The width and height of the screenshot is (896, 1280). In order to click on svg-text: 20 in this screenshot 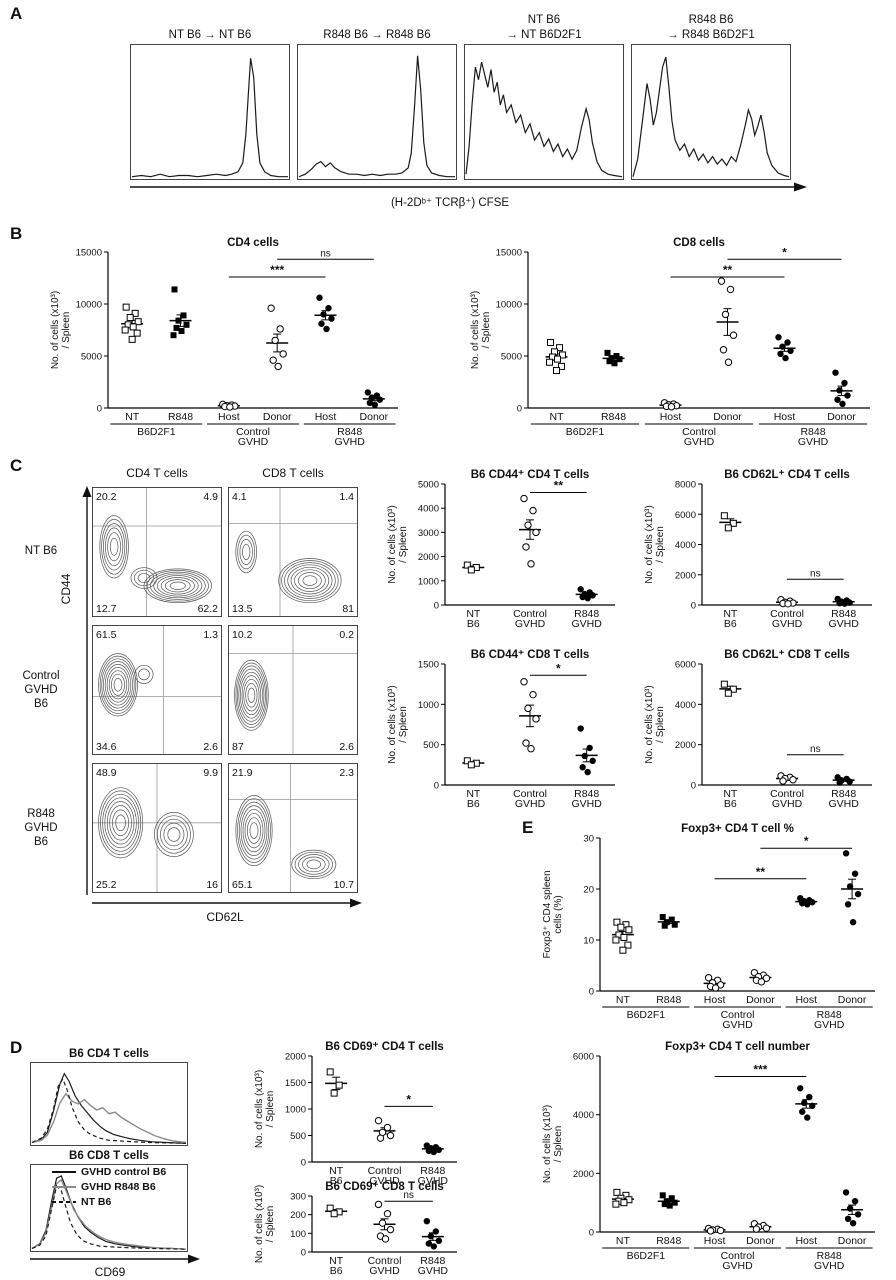, I will do `click(588, 890)`.